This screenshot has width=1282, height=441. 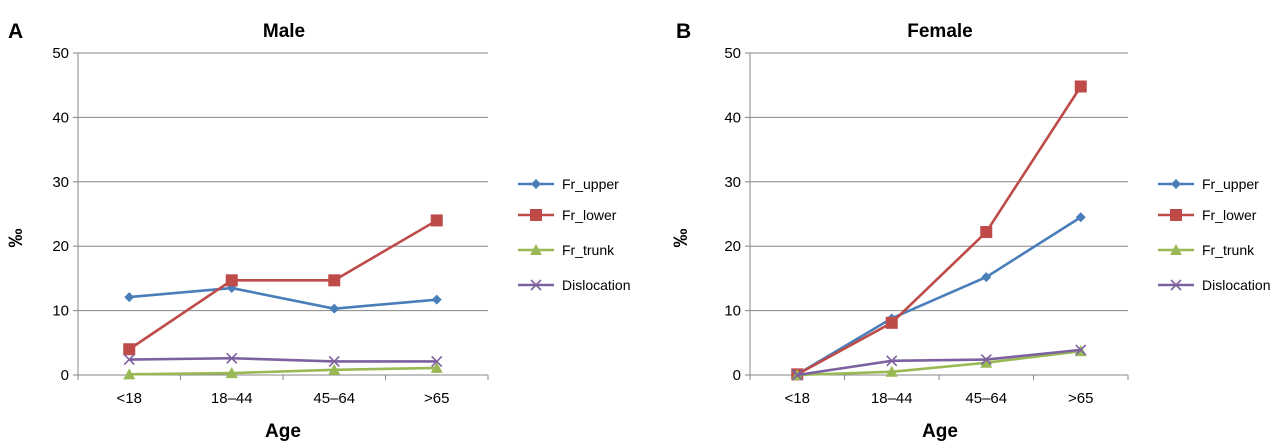 I want to click on series-fr_upper, so click(x=283, y=298).